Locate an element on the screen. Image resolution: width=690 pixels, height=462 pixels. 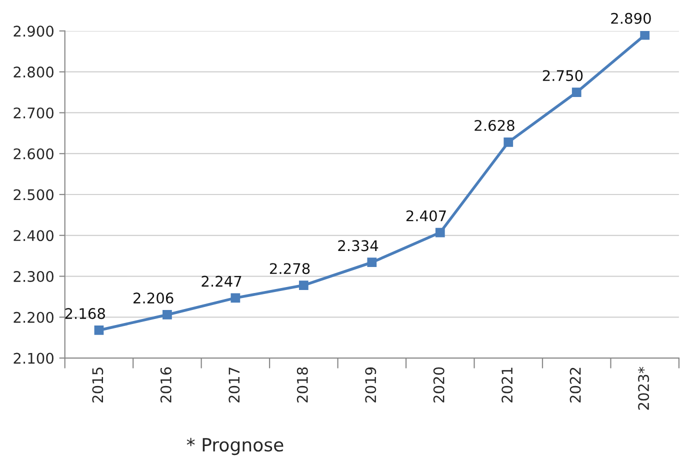
data-label: 2.334 is located at coordinates (358, 246).